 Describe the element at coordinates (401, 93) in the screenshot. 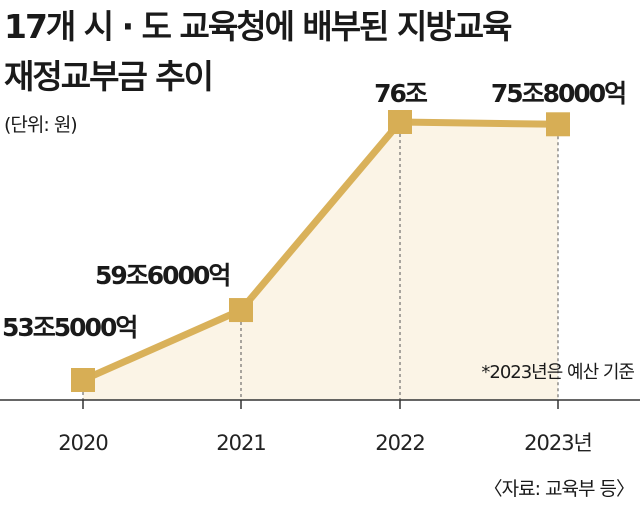

I see `data-label-2022: 76조` at that location.